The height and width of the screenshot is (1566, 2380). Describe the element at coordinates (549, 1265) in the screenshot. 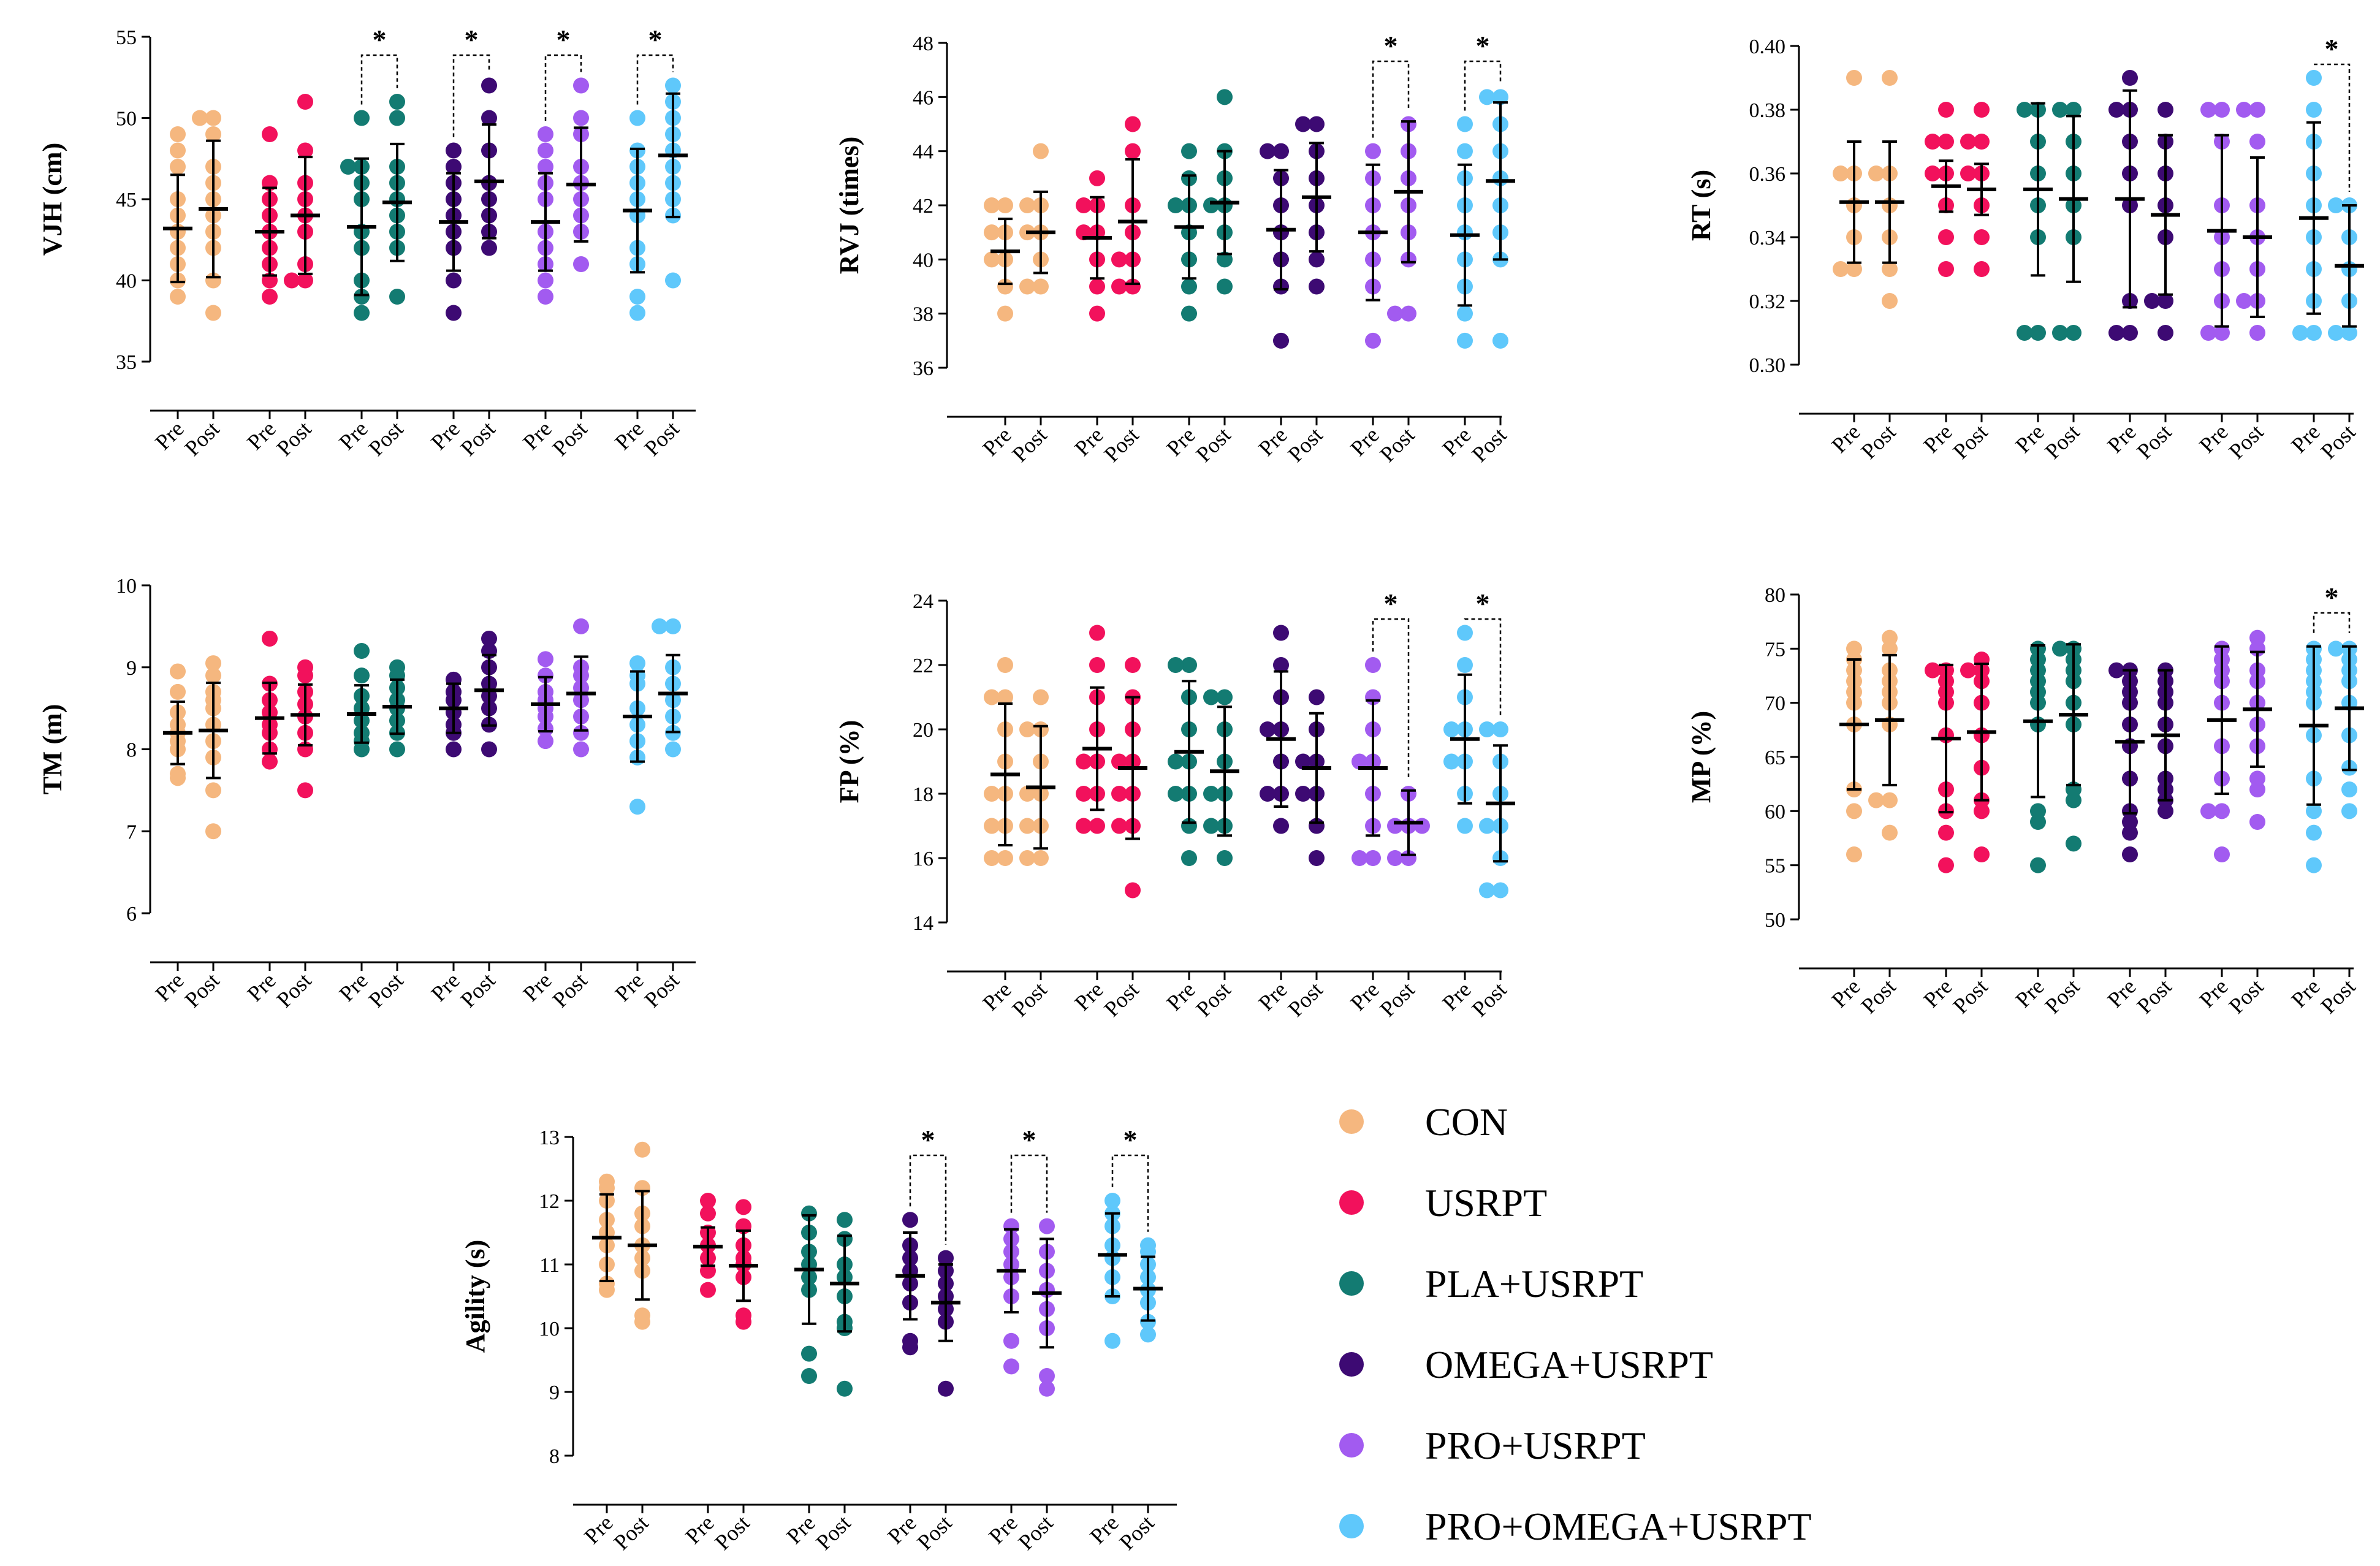

I see `y-tick-label: 11` at that location.